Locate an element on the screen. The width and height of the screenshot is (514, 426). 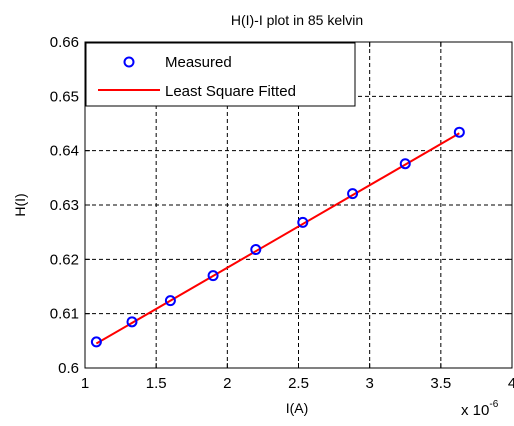
chart-title: H(I)-I plot in 85 kelvin is located at coordinates (297, 20).